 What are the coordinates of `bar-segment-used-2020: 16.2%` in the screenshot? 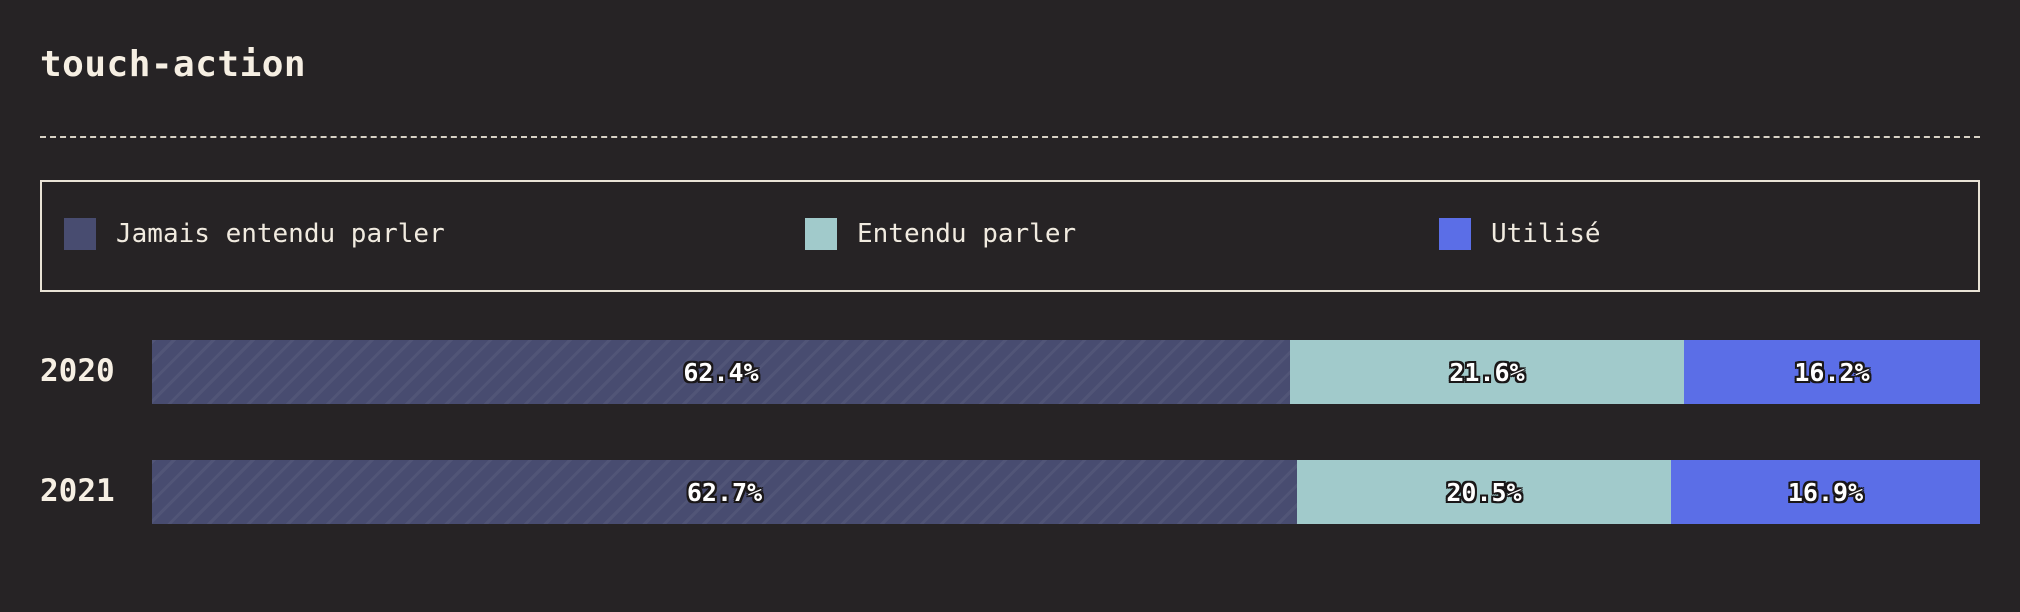 It's located at (1832, 372).